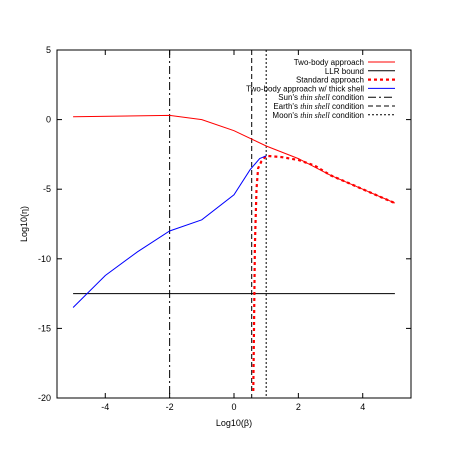 The width and height of the screenshot is (463, 463). Describe the element at coordinates (298, 407) in the screenshot. I see `x-tick-label: 2` at that location.